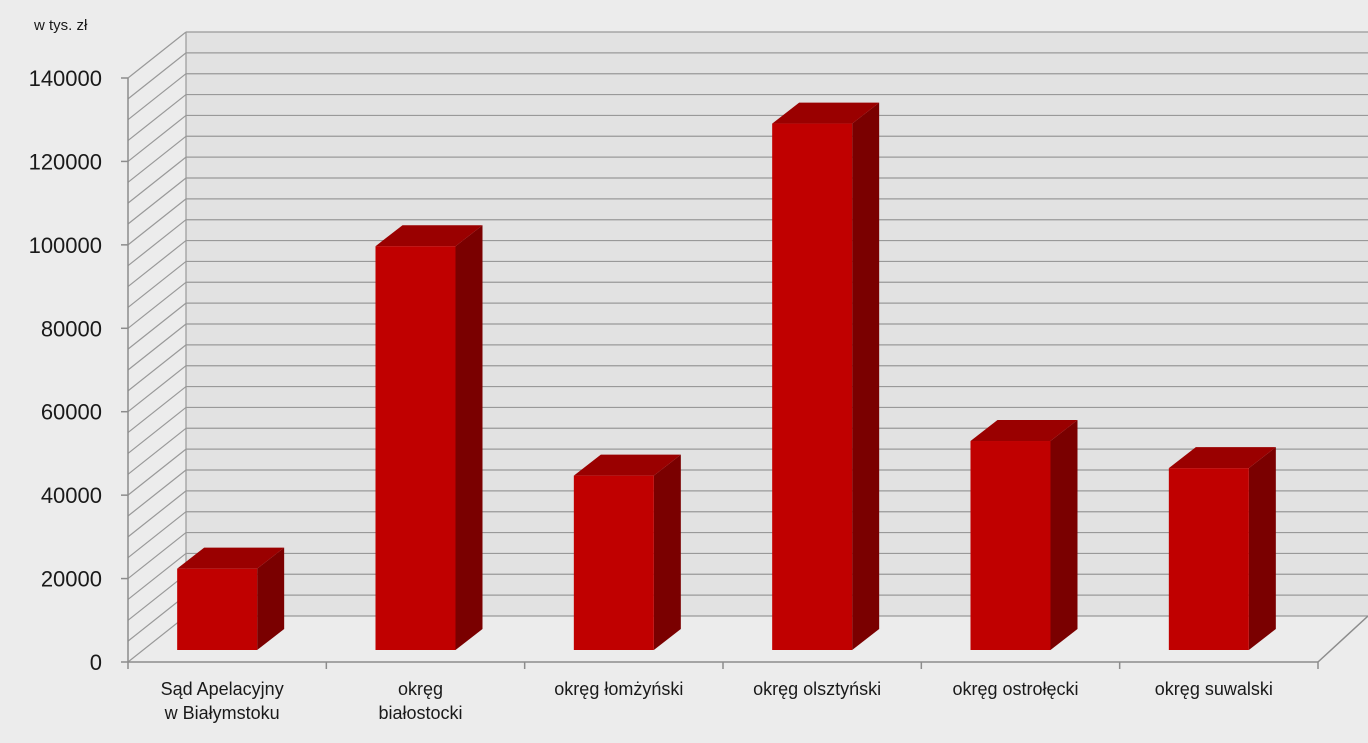  I want to click on y-tick-label: 60000, so click(71, 412).